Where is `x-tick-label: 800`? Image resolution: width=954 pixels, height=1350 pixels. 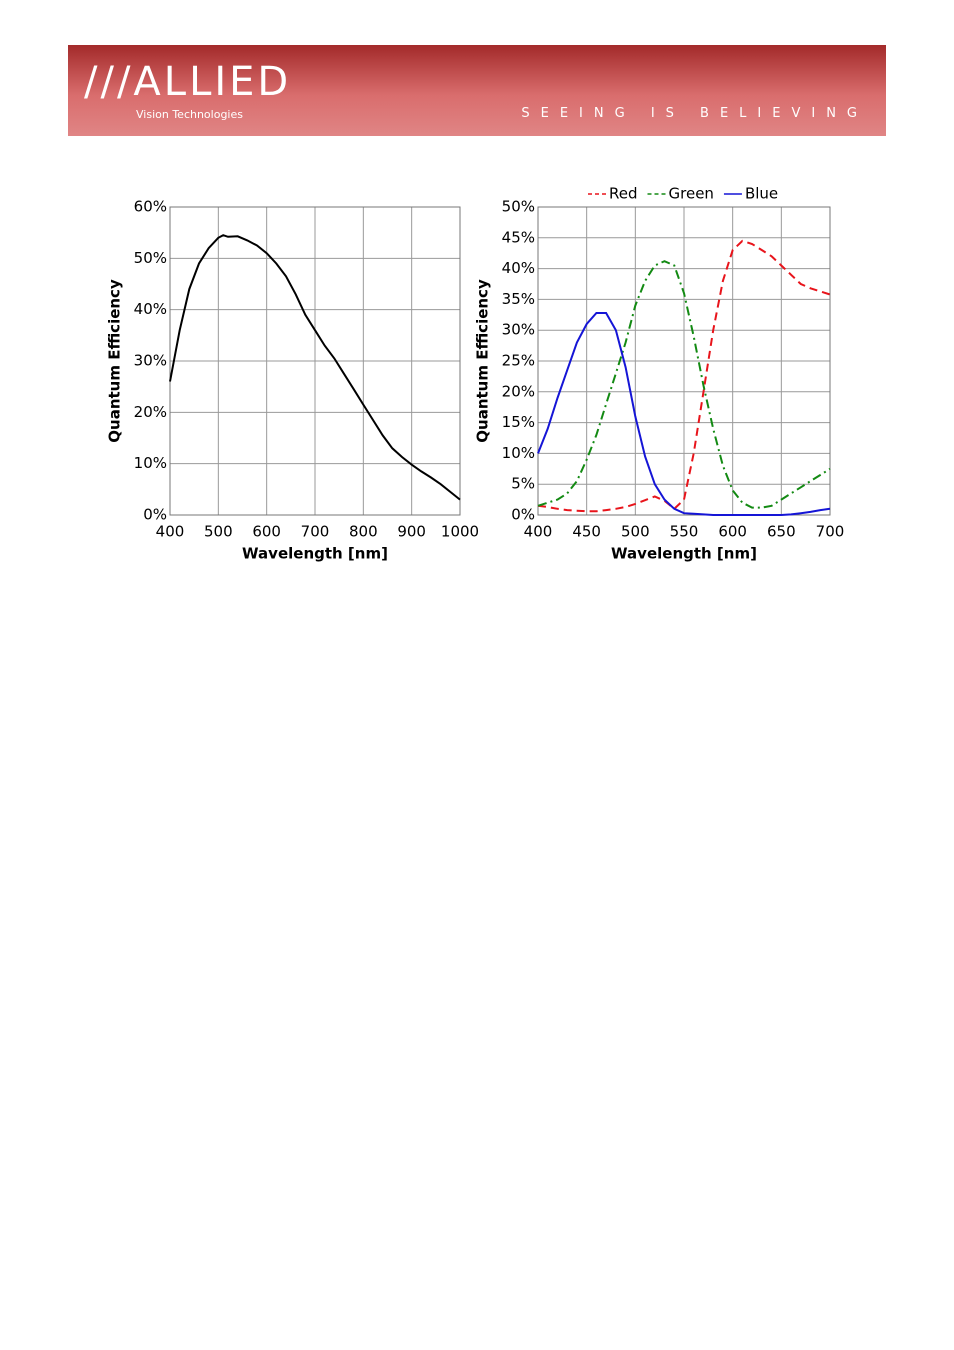
x-tick-label: 800 is located at coordinates (363, 532).